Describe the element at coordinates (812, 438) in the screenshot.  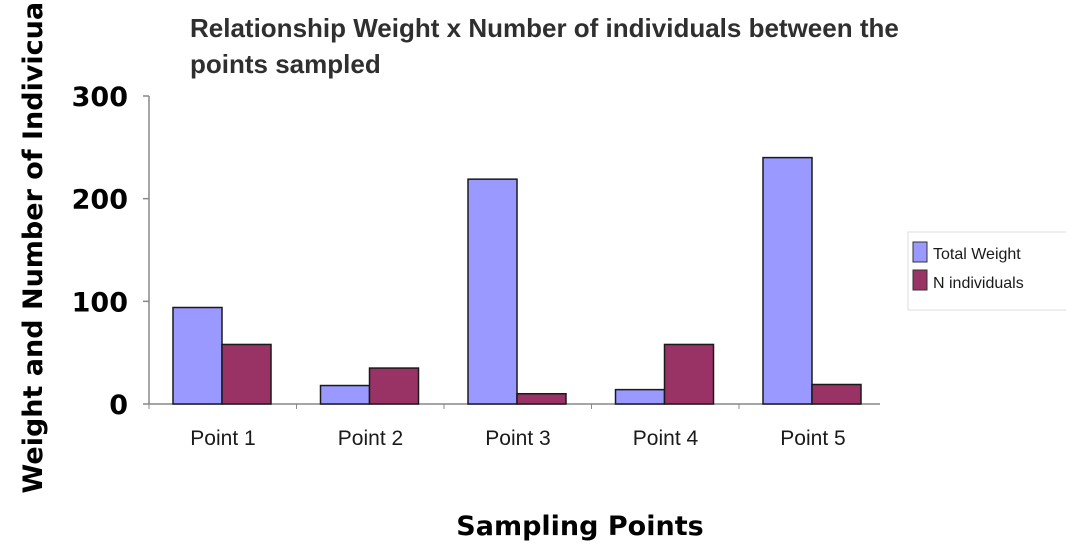
I see `x-tick-label: Point 5` at that location.